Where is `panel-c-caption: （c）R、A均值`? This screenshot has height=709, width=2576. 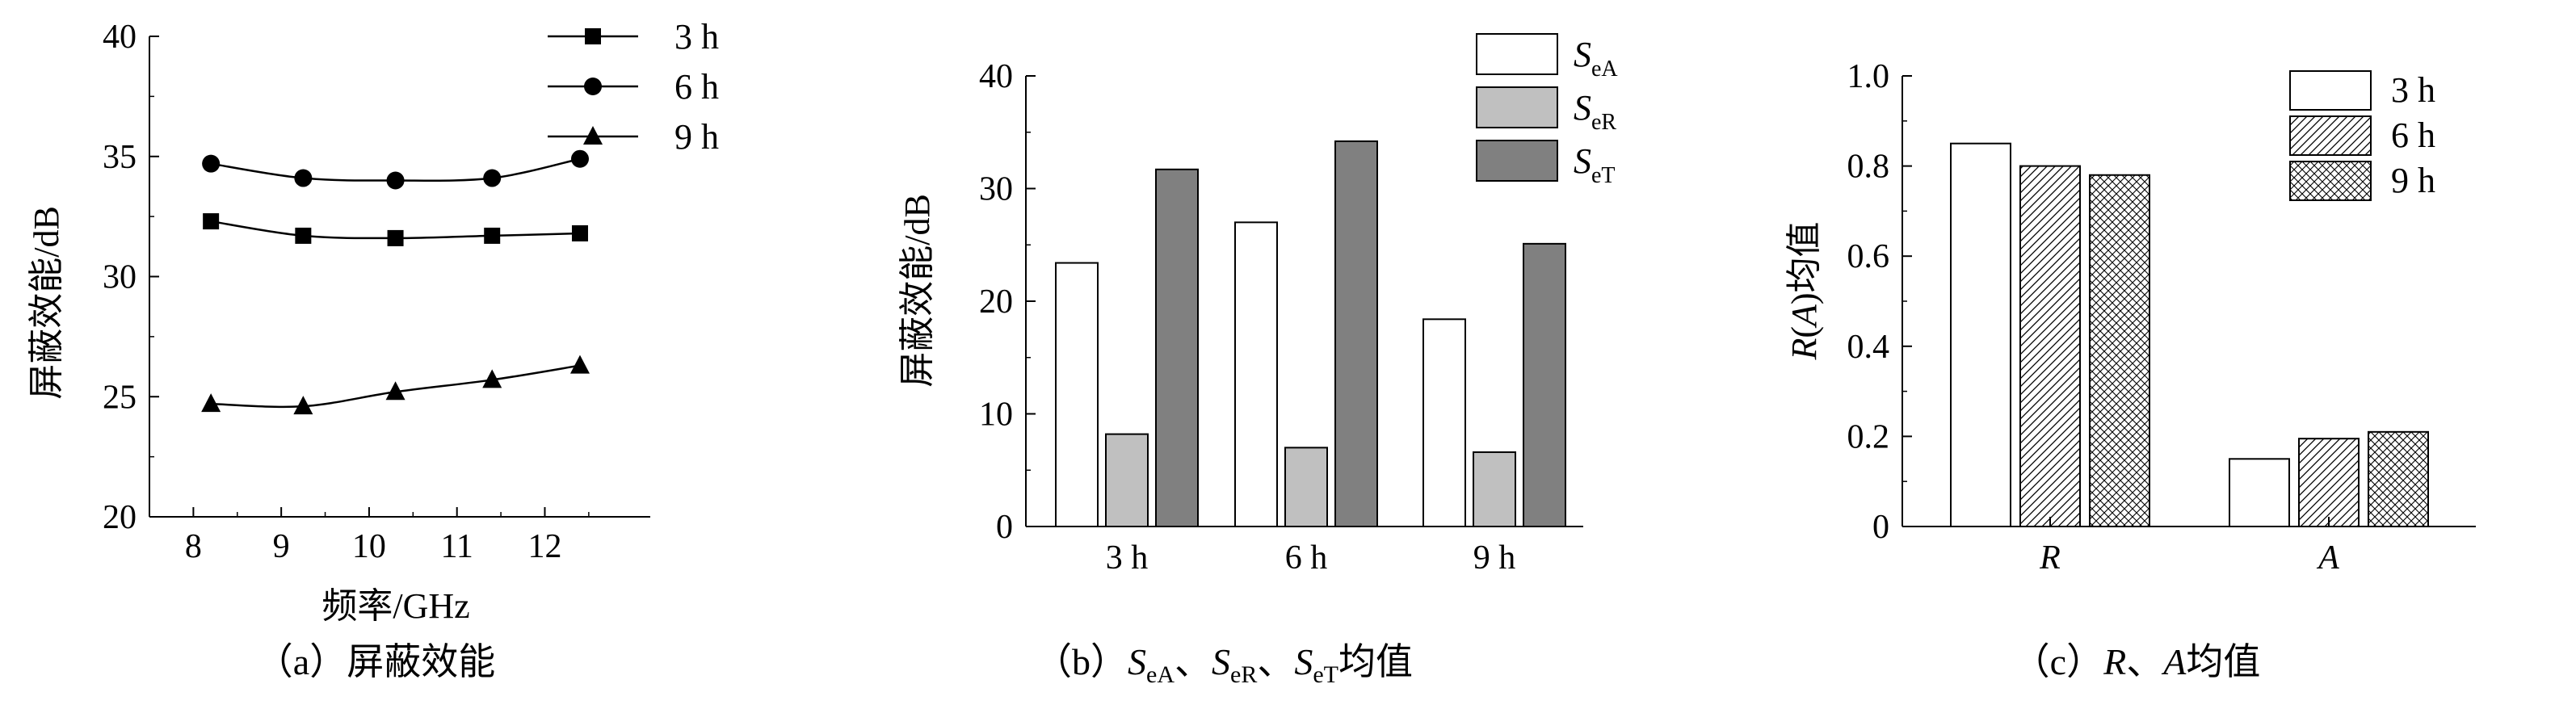 panel-c-caption: （c）R、A均值 is located at coordinates (2137, 662).